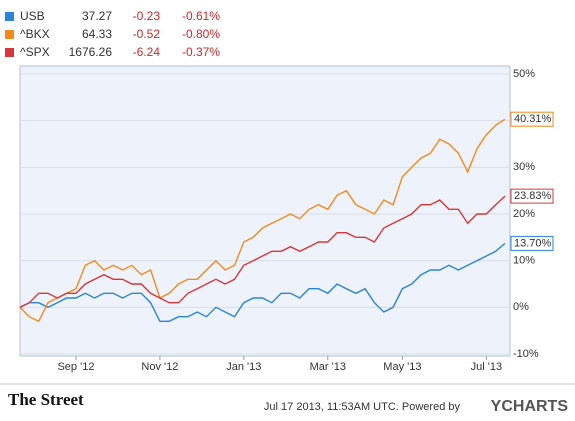 The width and height of the screenshot is (575, 421). I want to click on legend-name: ^BKX, so click(35, 34).